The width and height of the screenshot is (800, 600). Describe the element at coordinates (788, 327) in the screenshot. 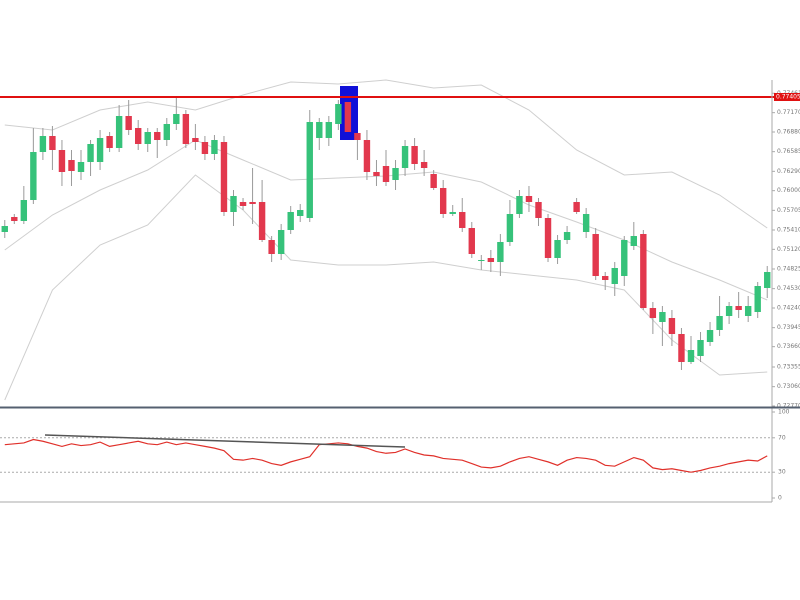

I see `y-tick-label: 0.73945` at that location.